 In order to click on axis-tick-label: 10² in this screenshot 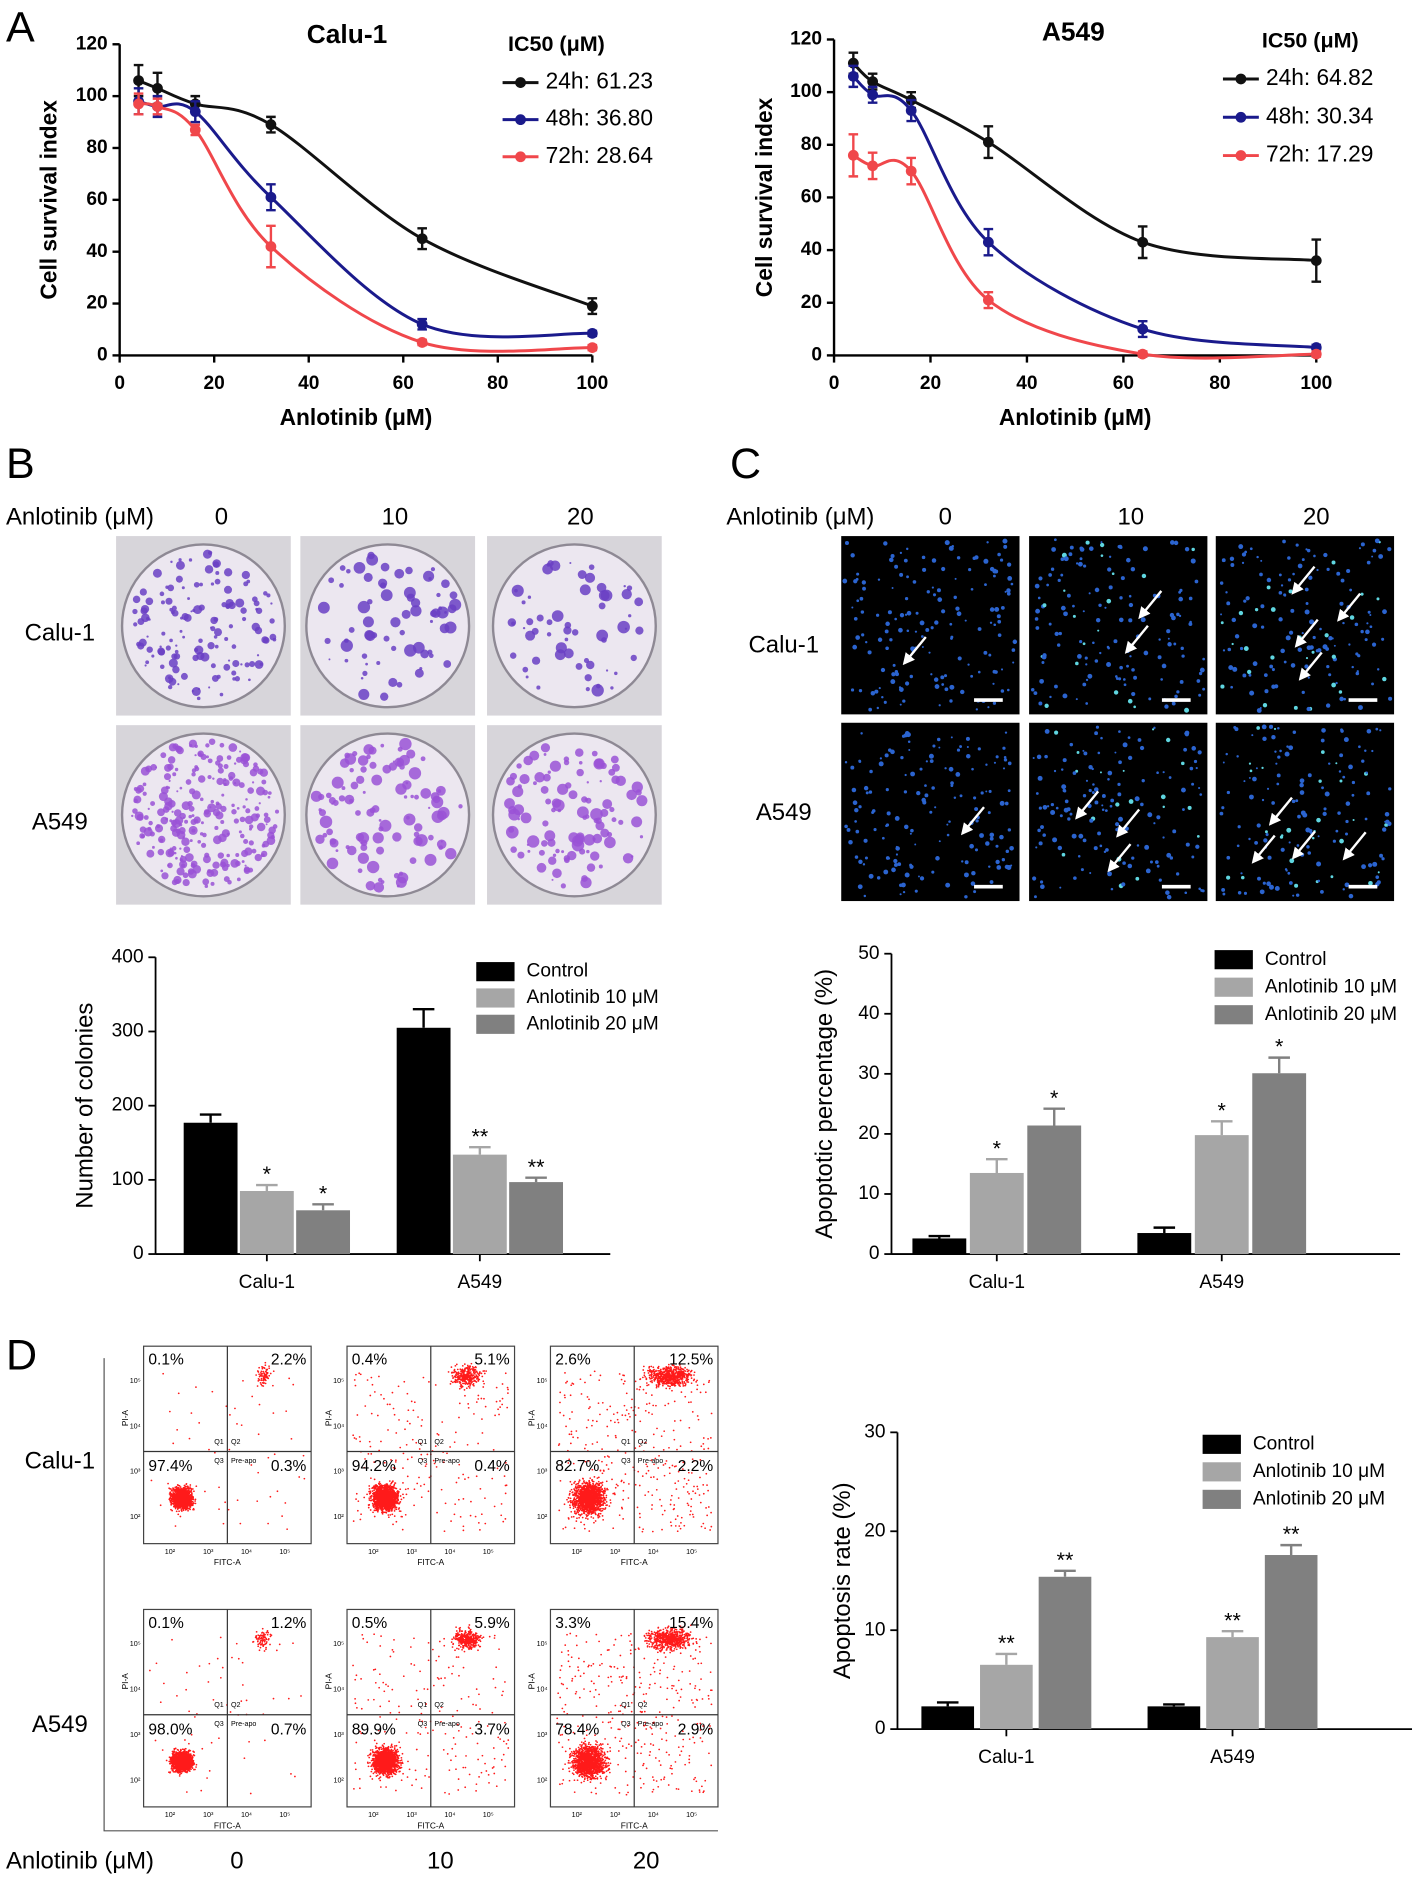, I will do `click(577, 1552)`.